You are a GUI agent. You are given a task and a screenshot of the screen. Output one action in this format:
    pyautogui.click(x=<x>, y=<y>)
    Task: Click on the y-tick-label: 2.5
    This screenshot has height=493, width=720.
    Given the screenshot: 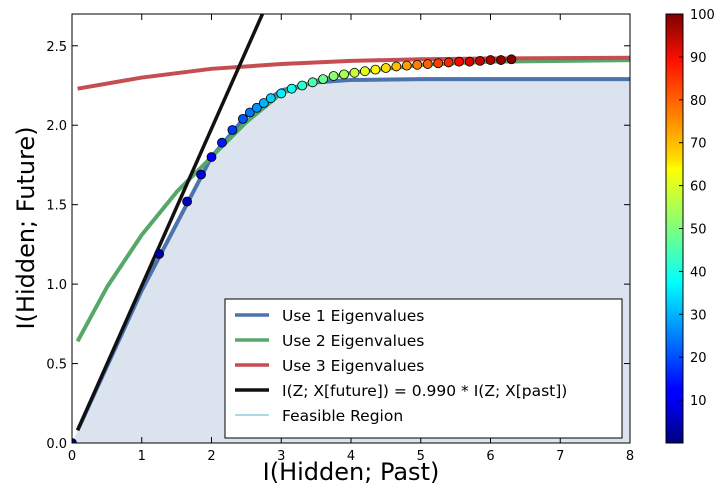 What is the action you would take?
    pyautogui.click(x=56, y=47)
    